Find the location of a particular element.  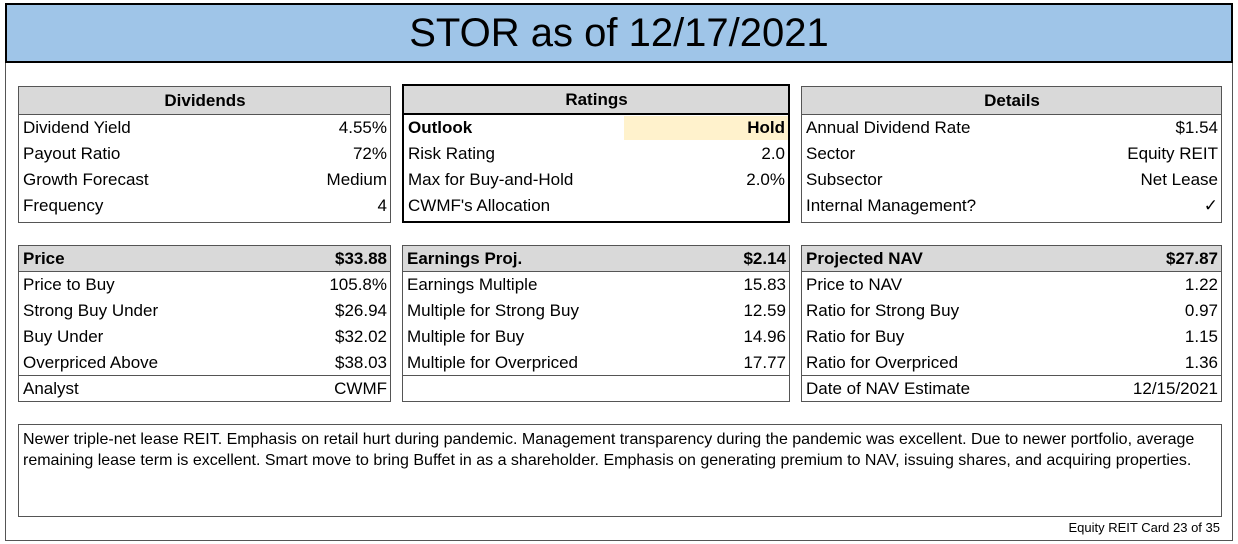

row-value: 12.59 is located at coordinates (764, 310).